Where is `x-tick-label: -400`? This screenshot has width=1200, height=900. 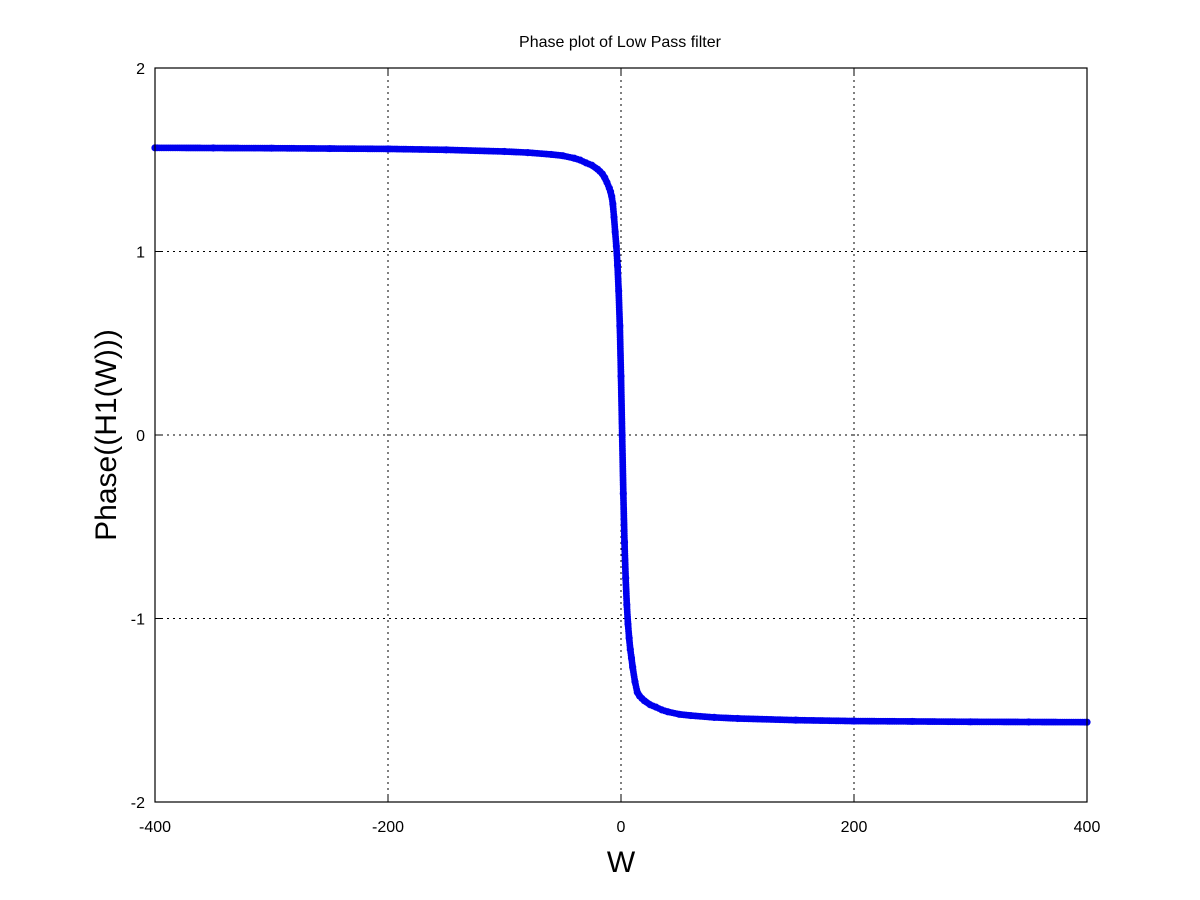 x-tick-label: -400 is located at coordinates (155, 827).